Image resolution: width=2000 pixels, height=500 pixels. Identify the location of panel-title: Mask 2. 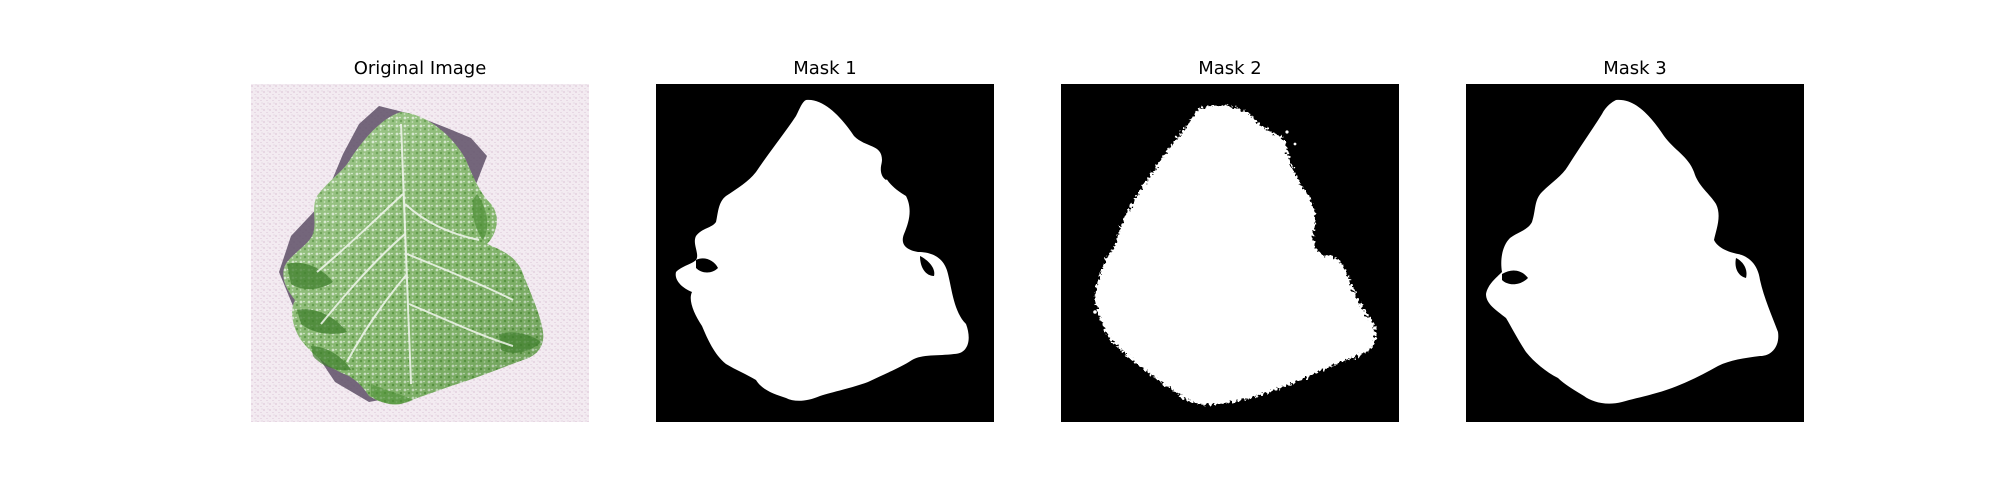
(1230, 68).